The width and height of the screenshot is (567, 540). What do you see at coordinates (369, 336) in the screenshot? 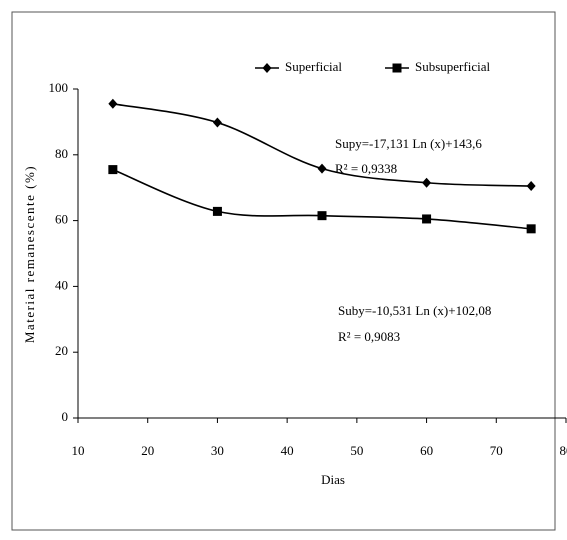
I see `annotation: R² = 0,9083` at bounding box center [369, 336].